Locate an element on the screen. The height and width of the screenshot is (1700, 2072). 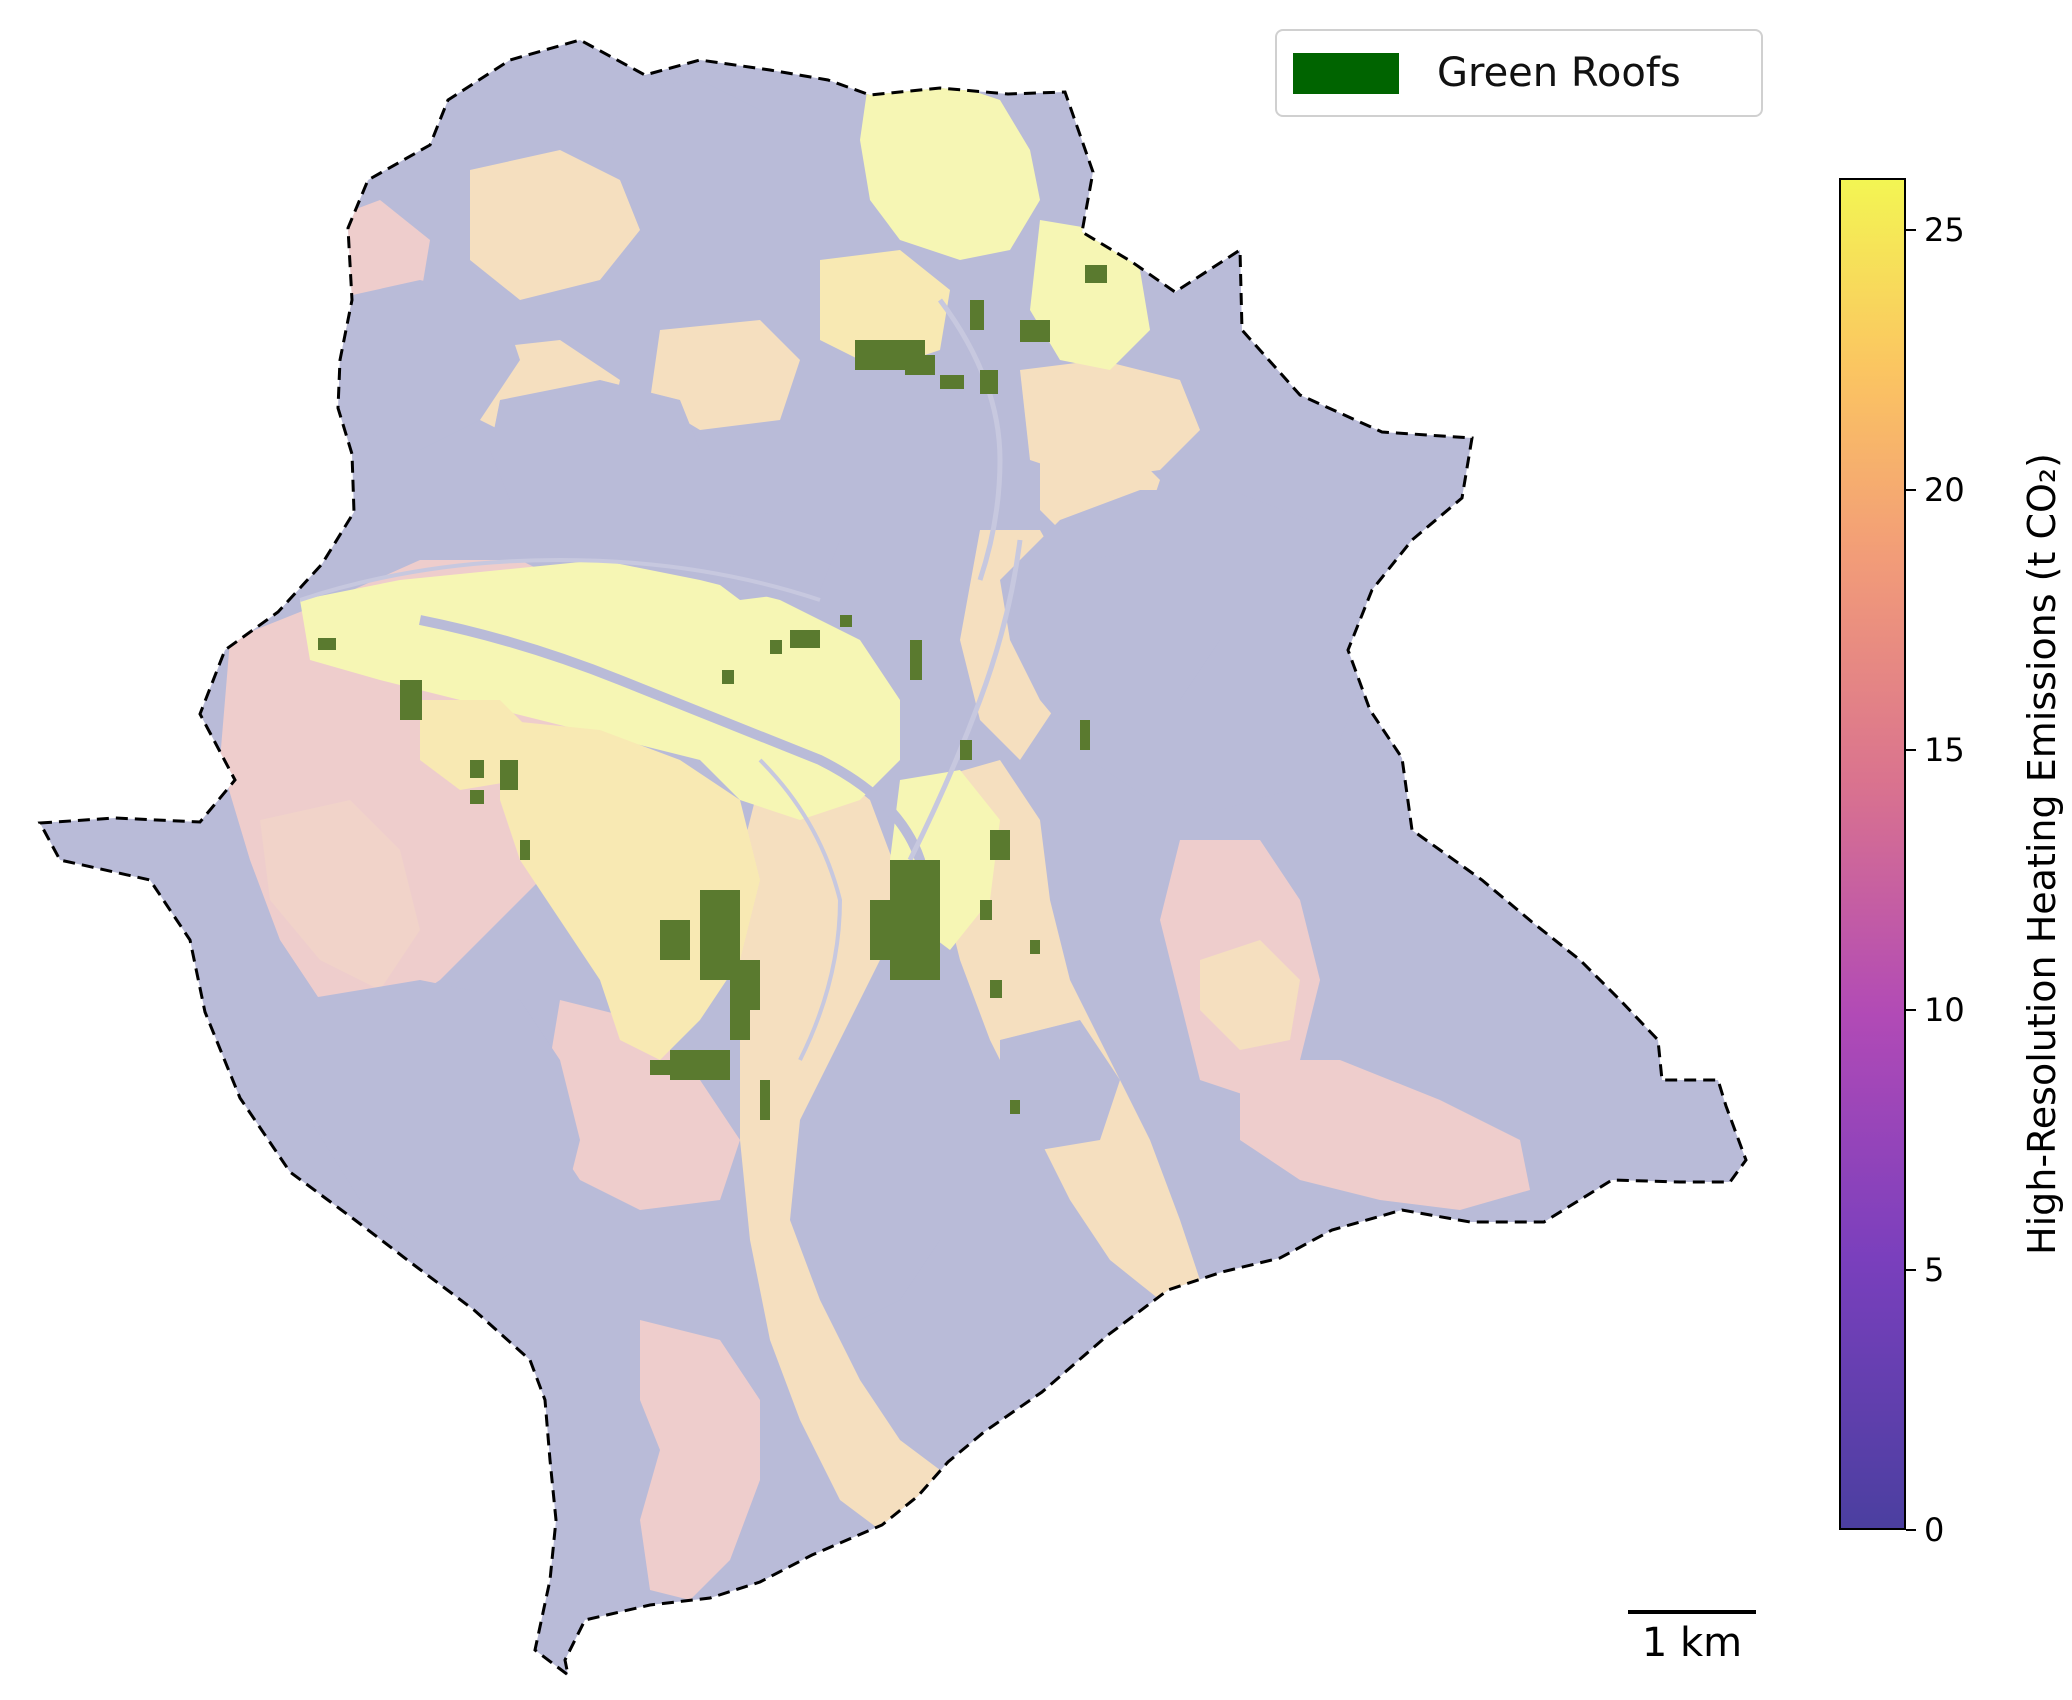
legend-label: Green Roofs is located at coordinates (1559, 73).